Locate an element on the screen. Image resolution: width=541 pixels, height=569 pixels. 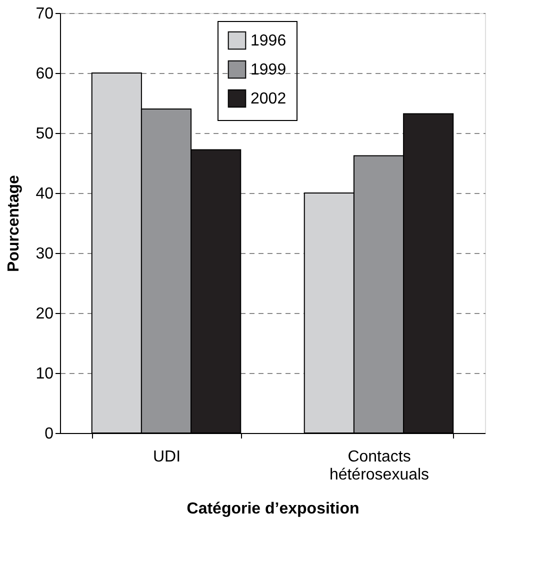
y-tick-label: 10 is located at coordinates (45, 374).